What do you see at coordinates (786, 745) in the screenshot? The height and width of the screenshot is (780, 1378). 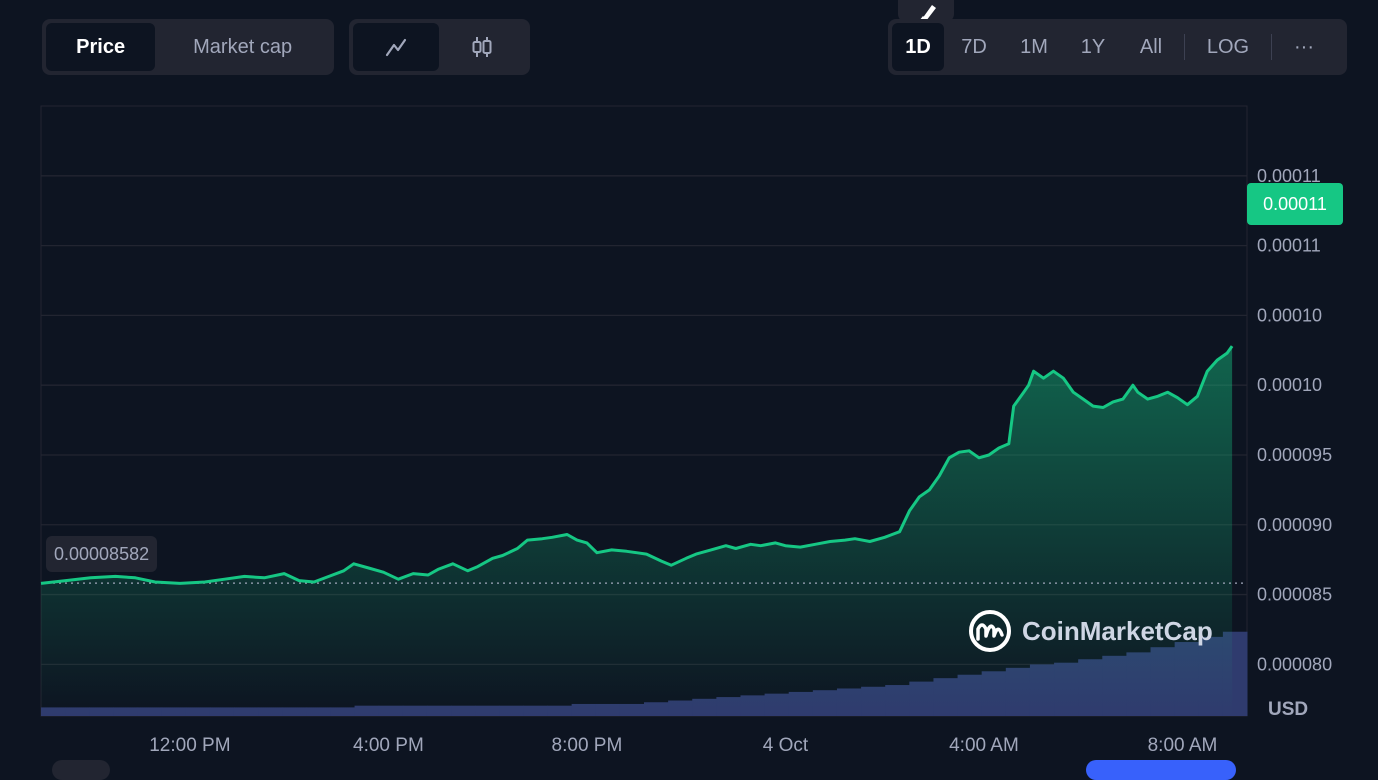 I see `x-tick-label: 4 Oct` at bounding box center [786, 745].